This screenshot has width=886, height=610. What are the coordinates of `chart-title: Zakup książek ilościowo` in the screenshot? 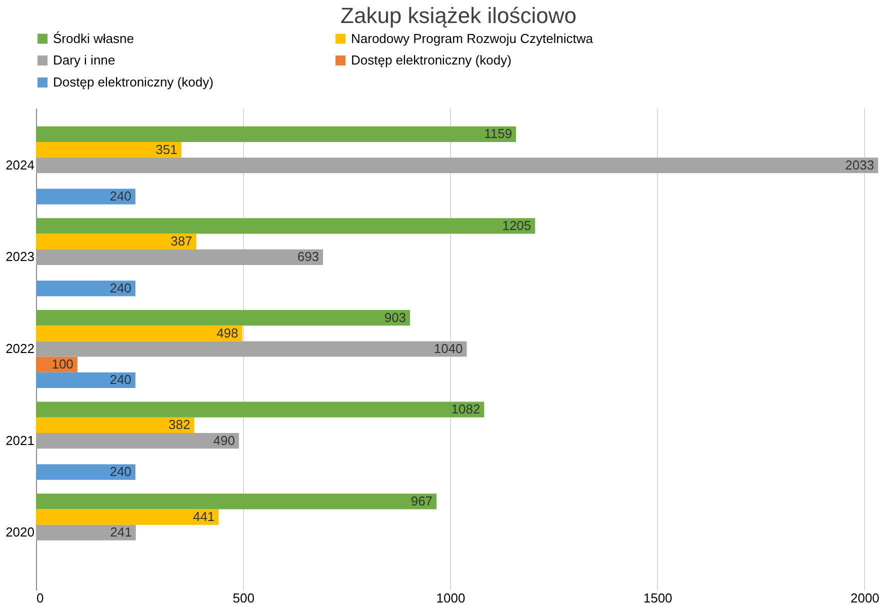 It's located at (458, 15).